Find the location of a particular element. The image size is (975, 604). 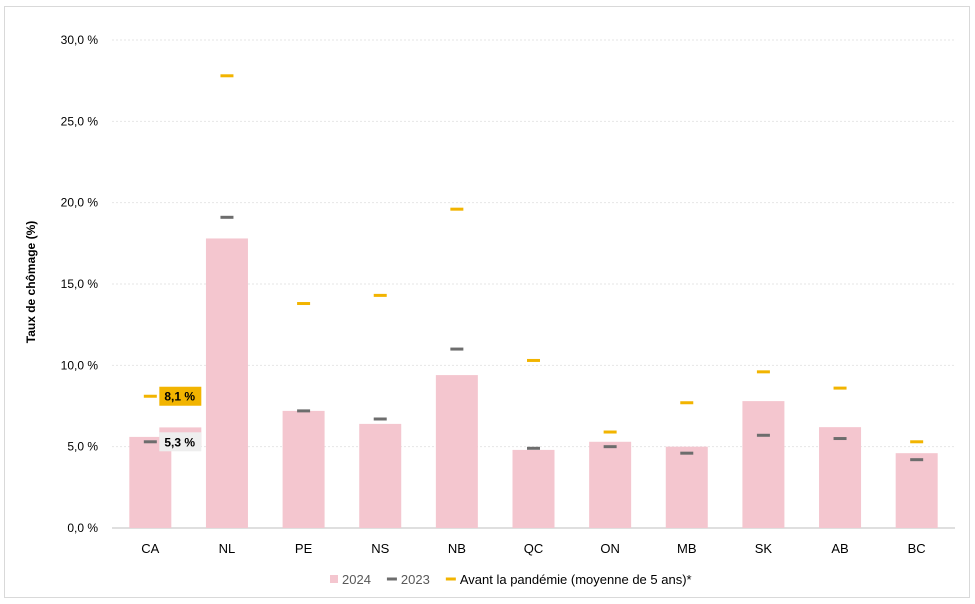

legend-label: Avant la pandémie (moyenne de 5 ans)* is located at coordinates (576, 579).